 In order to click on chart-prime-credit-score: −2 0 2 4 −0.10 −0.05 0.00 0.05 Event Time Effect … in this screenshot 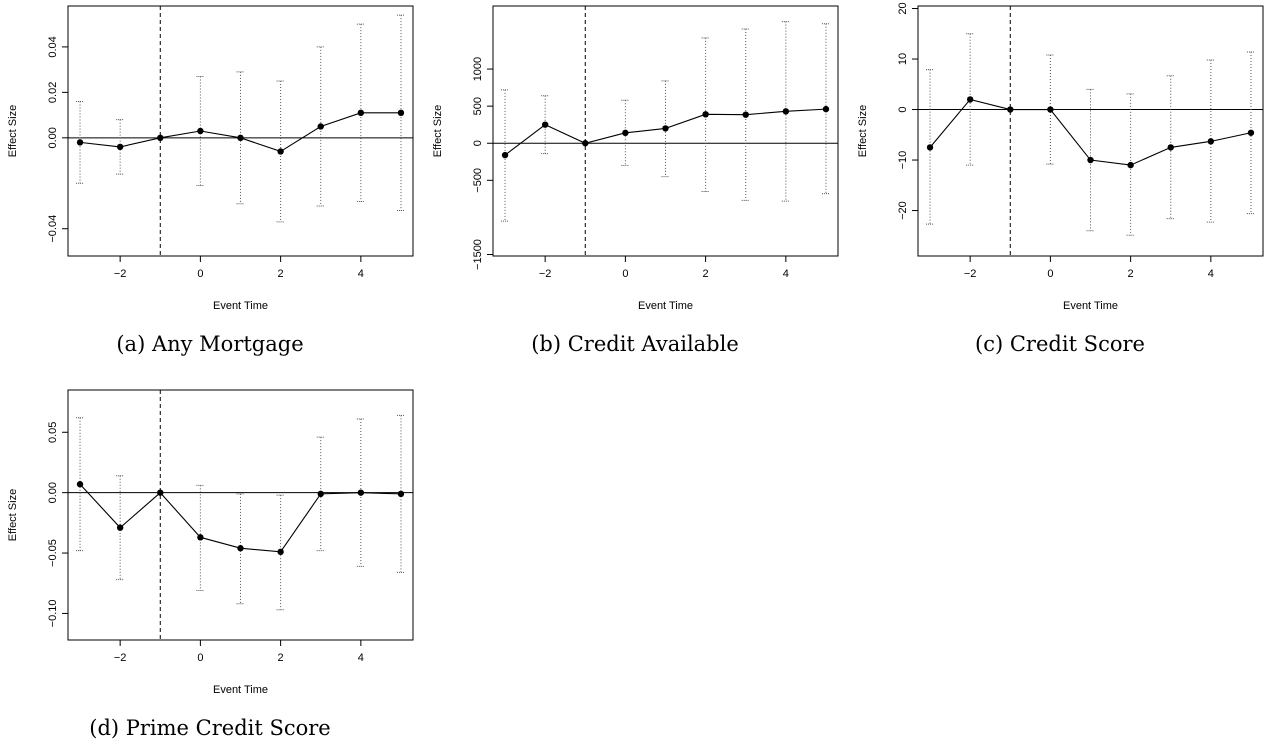, I will do `click(210, 542)`.